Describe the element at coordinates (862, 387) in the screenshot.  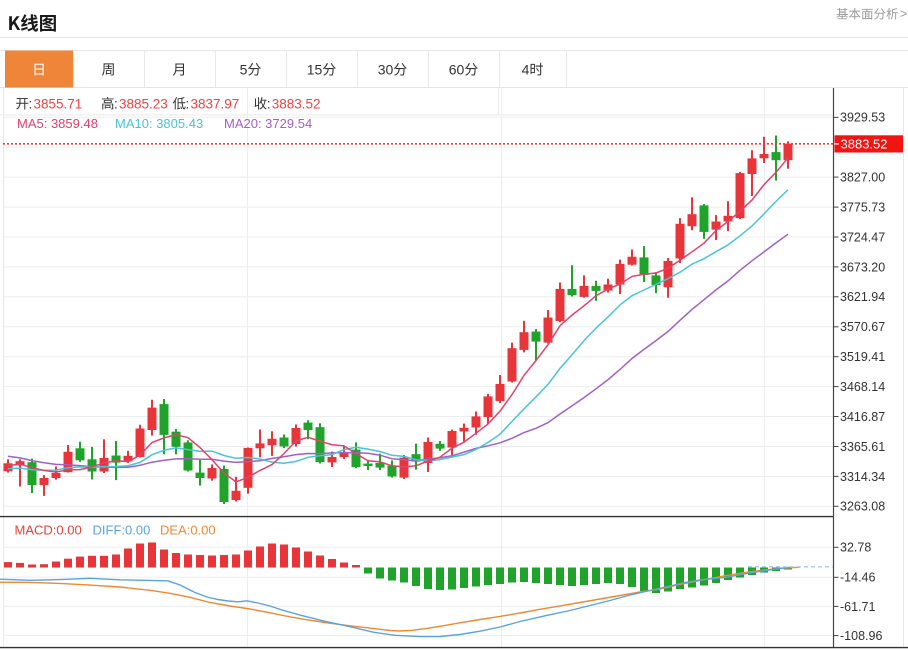
I see `svg-text: 3468.14` at that location.